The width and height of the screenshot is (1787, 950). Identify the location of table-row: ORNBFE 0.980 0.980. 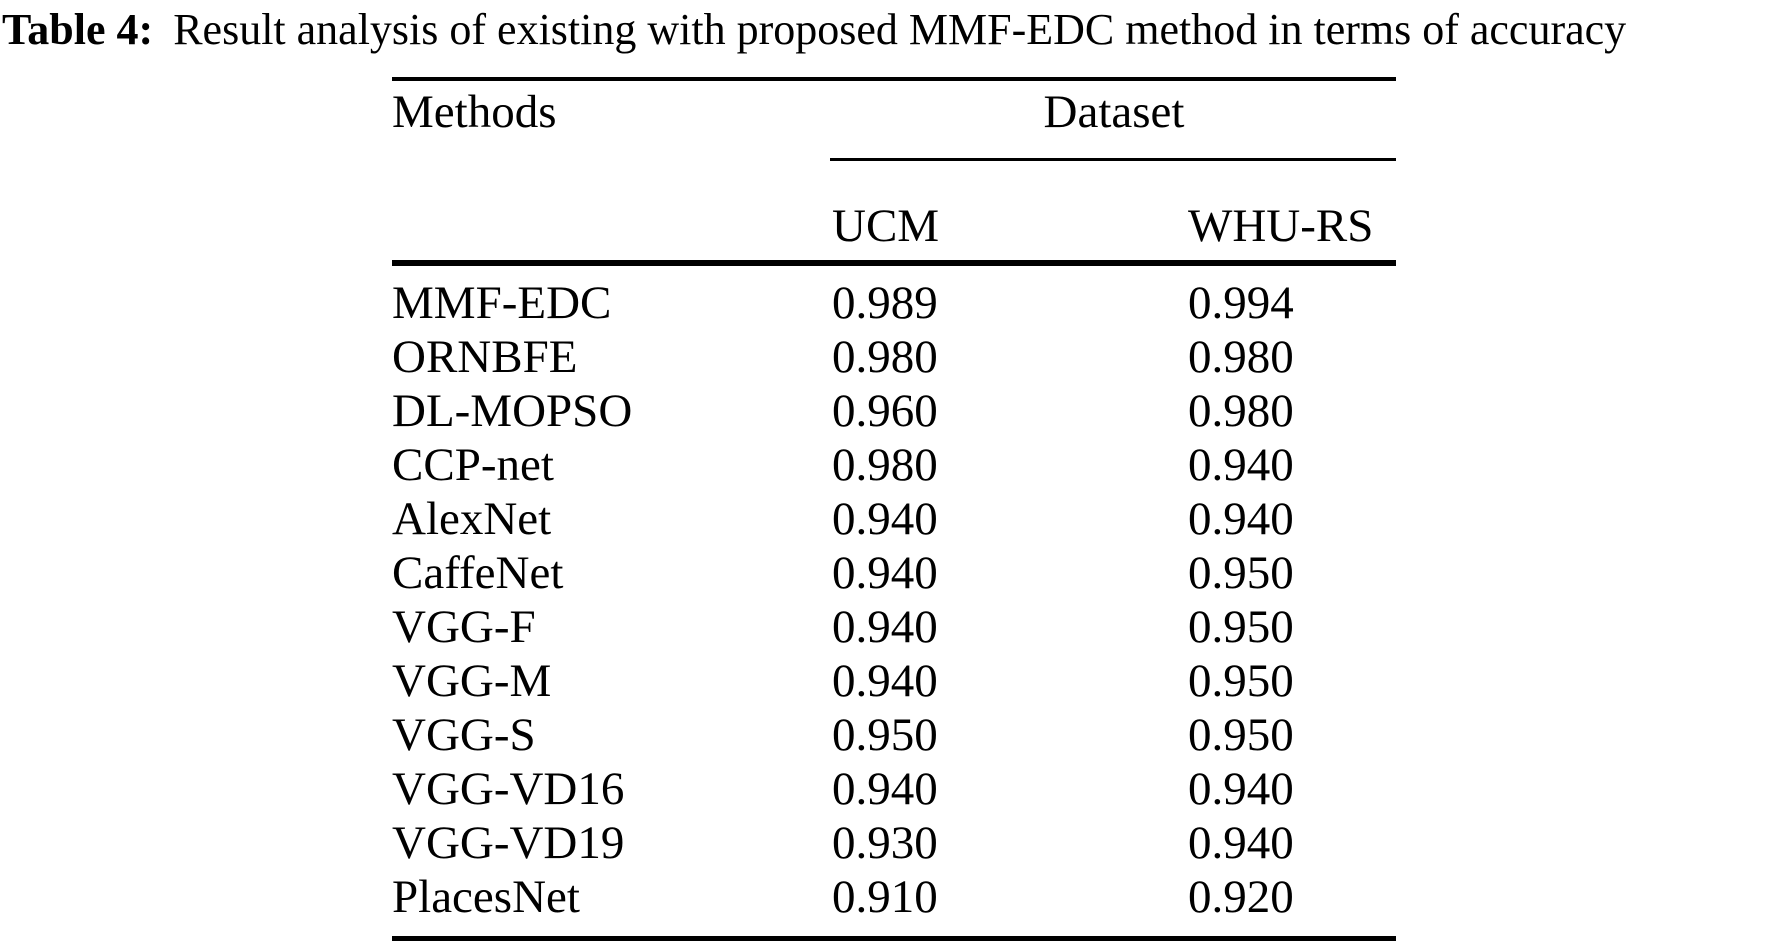
(894, 357).